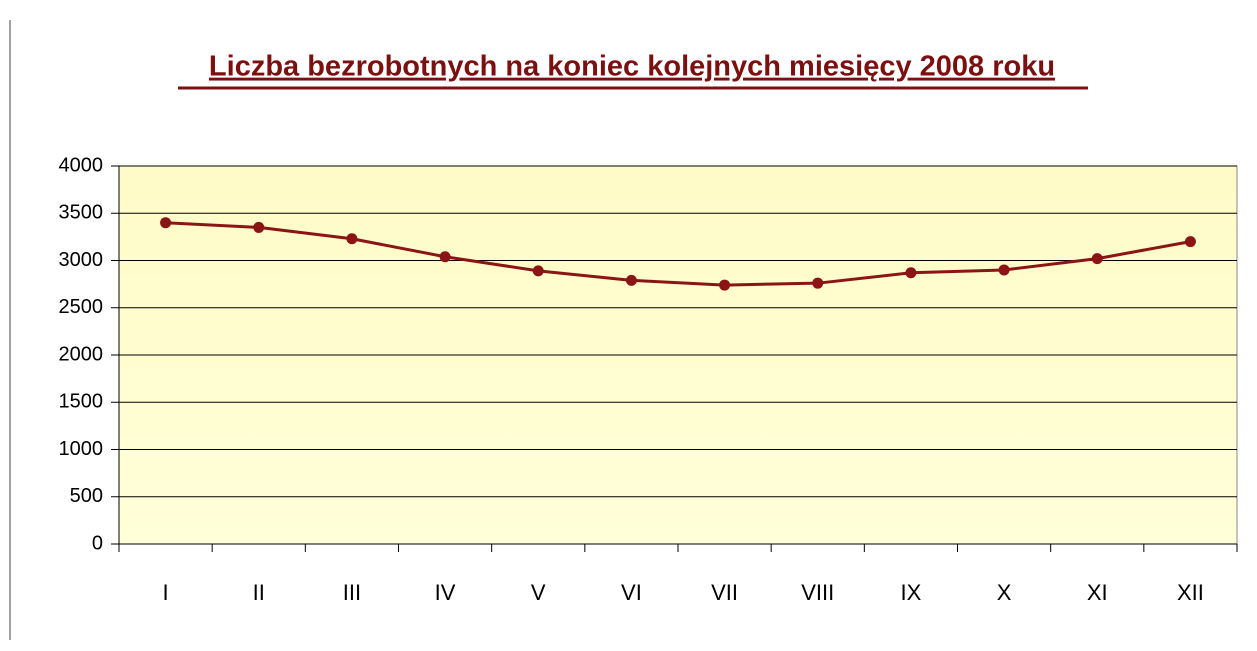 The height and width of the screenshot is (651, 1257). What do you see at coordinates (81, 165) in the screenshot?
I see `y-tick-label: 4000` at bounding box center [81, 165].